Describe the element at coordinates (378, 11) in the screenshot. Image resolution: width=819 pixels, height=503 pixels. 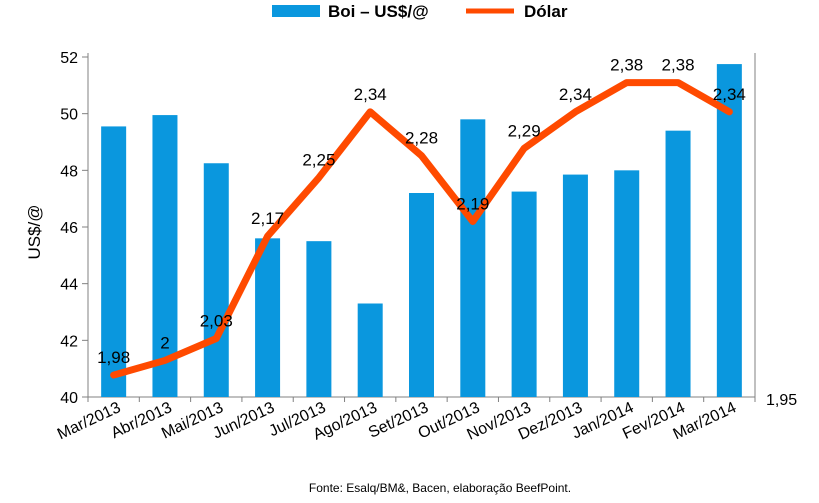
I see `legend-label-boi: Boi – US$/@` at that location.